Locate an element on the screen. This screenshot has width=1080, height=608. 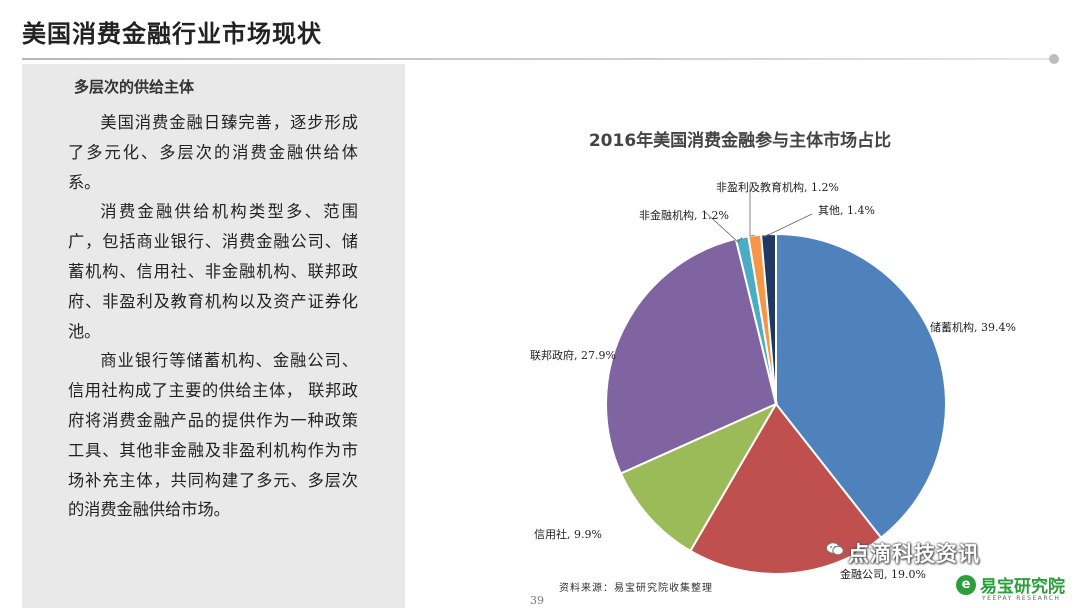
yeepay-logo: e 易宝研究院 YEEPAY RESEARCH is located at coordinates (1017, 589).